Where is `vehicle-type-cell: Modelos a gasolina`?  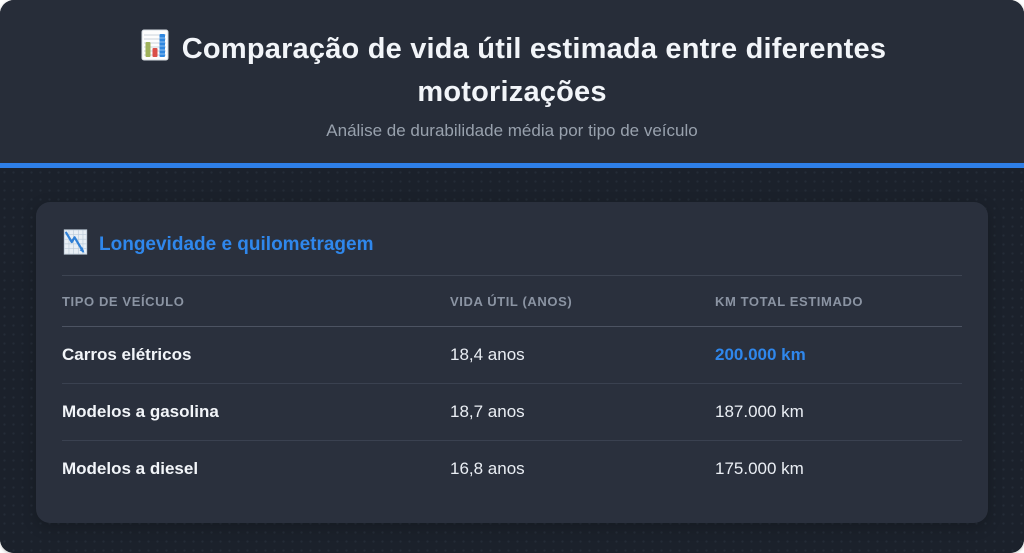 vehicle-type-cell: Modelos a gasolina is located at coordinates (256, 412).